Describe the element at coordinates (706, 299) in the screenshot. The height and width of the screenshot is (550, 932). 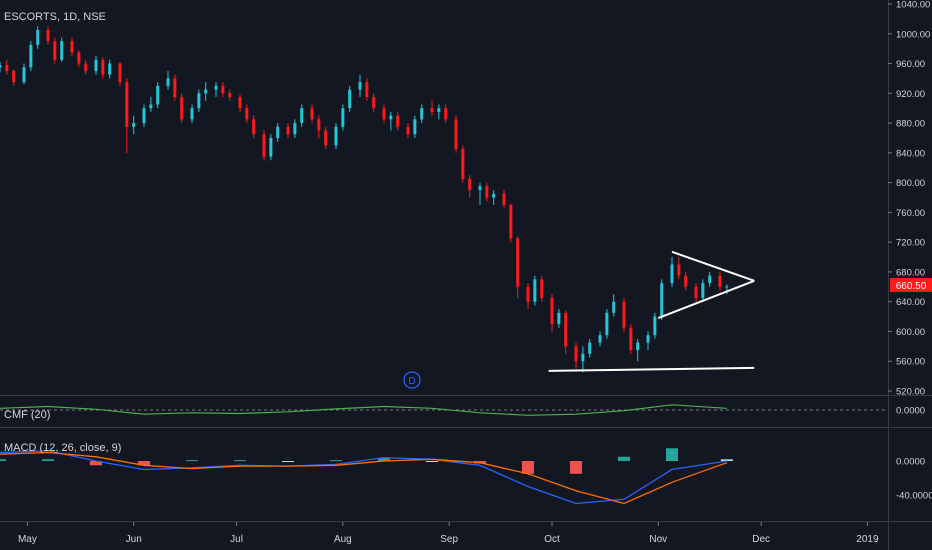
I see `triangle-lower-line` at that location.